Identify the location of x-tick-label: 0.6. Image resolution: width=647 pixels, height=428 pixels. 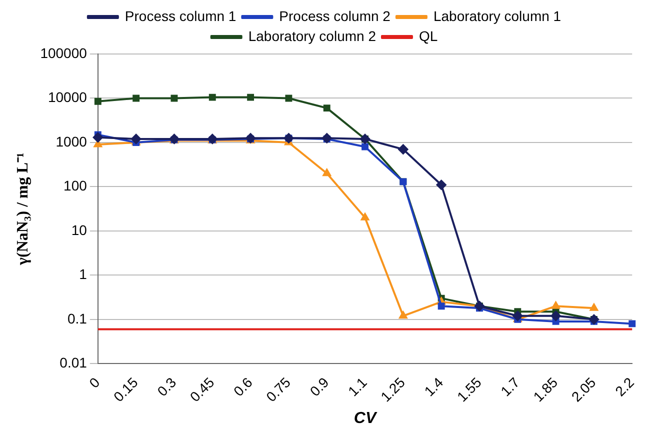
(243, 387).